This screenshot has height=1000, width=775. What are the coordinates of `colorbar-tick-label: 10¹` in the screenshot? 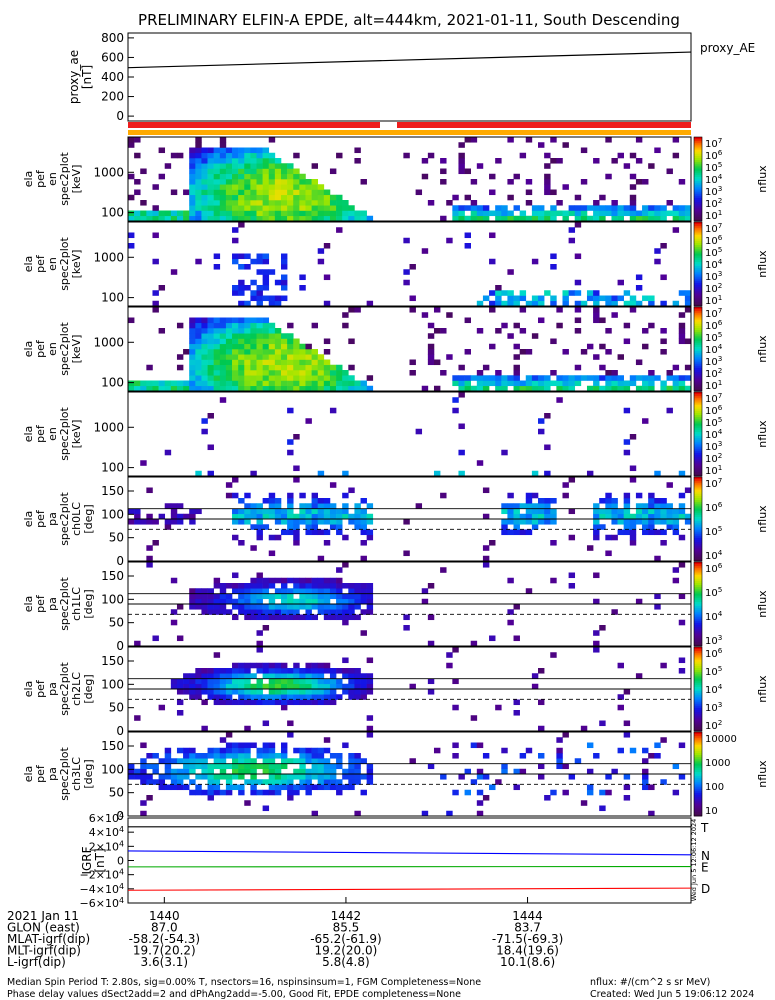 It's located at (713, 215).